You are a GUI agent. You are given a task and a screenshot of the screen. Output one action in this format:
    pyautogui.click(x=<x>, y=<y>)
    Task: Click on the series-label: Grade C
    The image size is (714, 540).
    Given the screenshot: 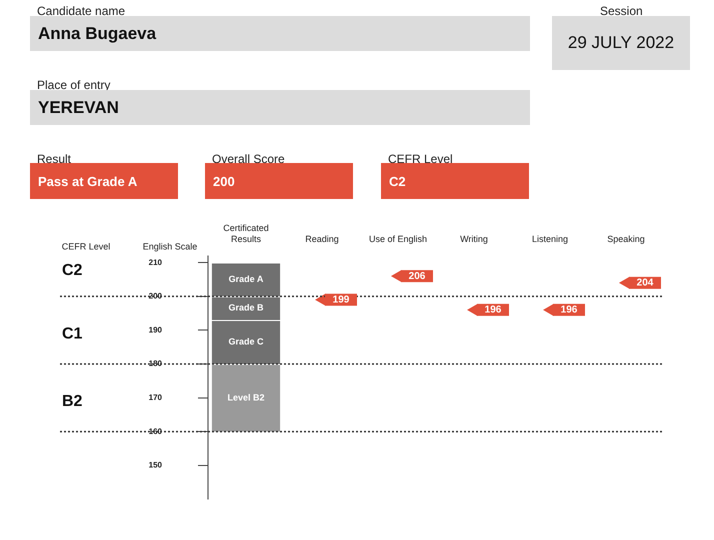 What is the action you would take?
    pyautogui.click(x=246, y=341)
    